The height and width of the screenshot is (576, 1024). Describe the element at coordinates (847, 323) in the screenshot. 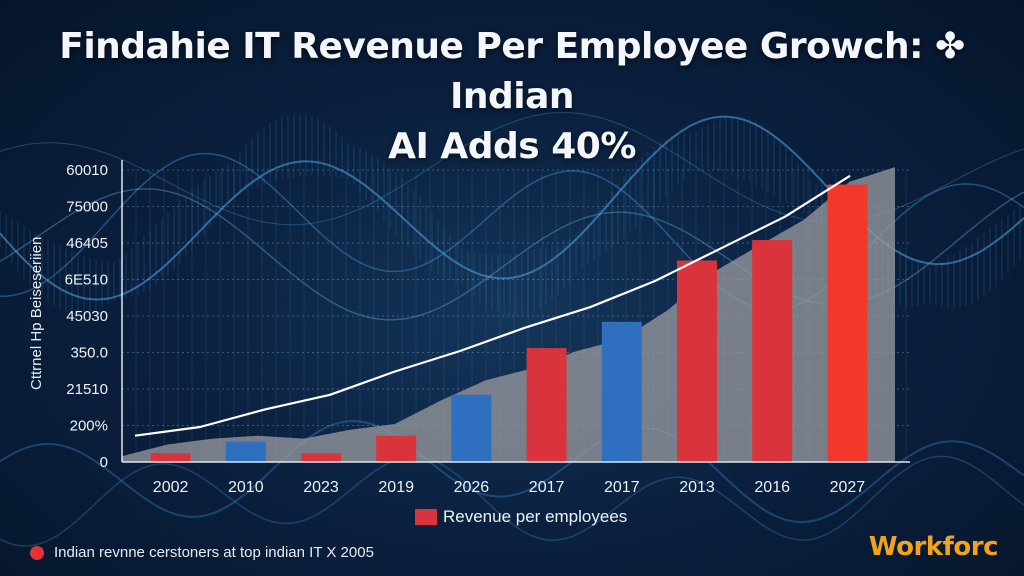

I see `bar-2027` at that location.